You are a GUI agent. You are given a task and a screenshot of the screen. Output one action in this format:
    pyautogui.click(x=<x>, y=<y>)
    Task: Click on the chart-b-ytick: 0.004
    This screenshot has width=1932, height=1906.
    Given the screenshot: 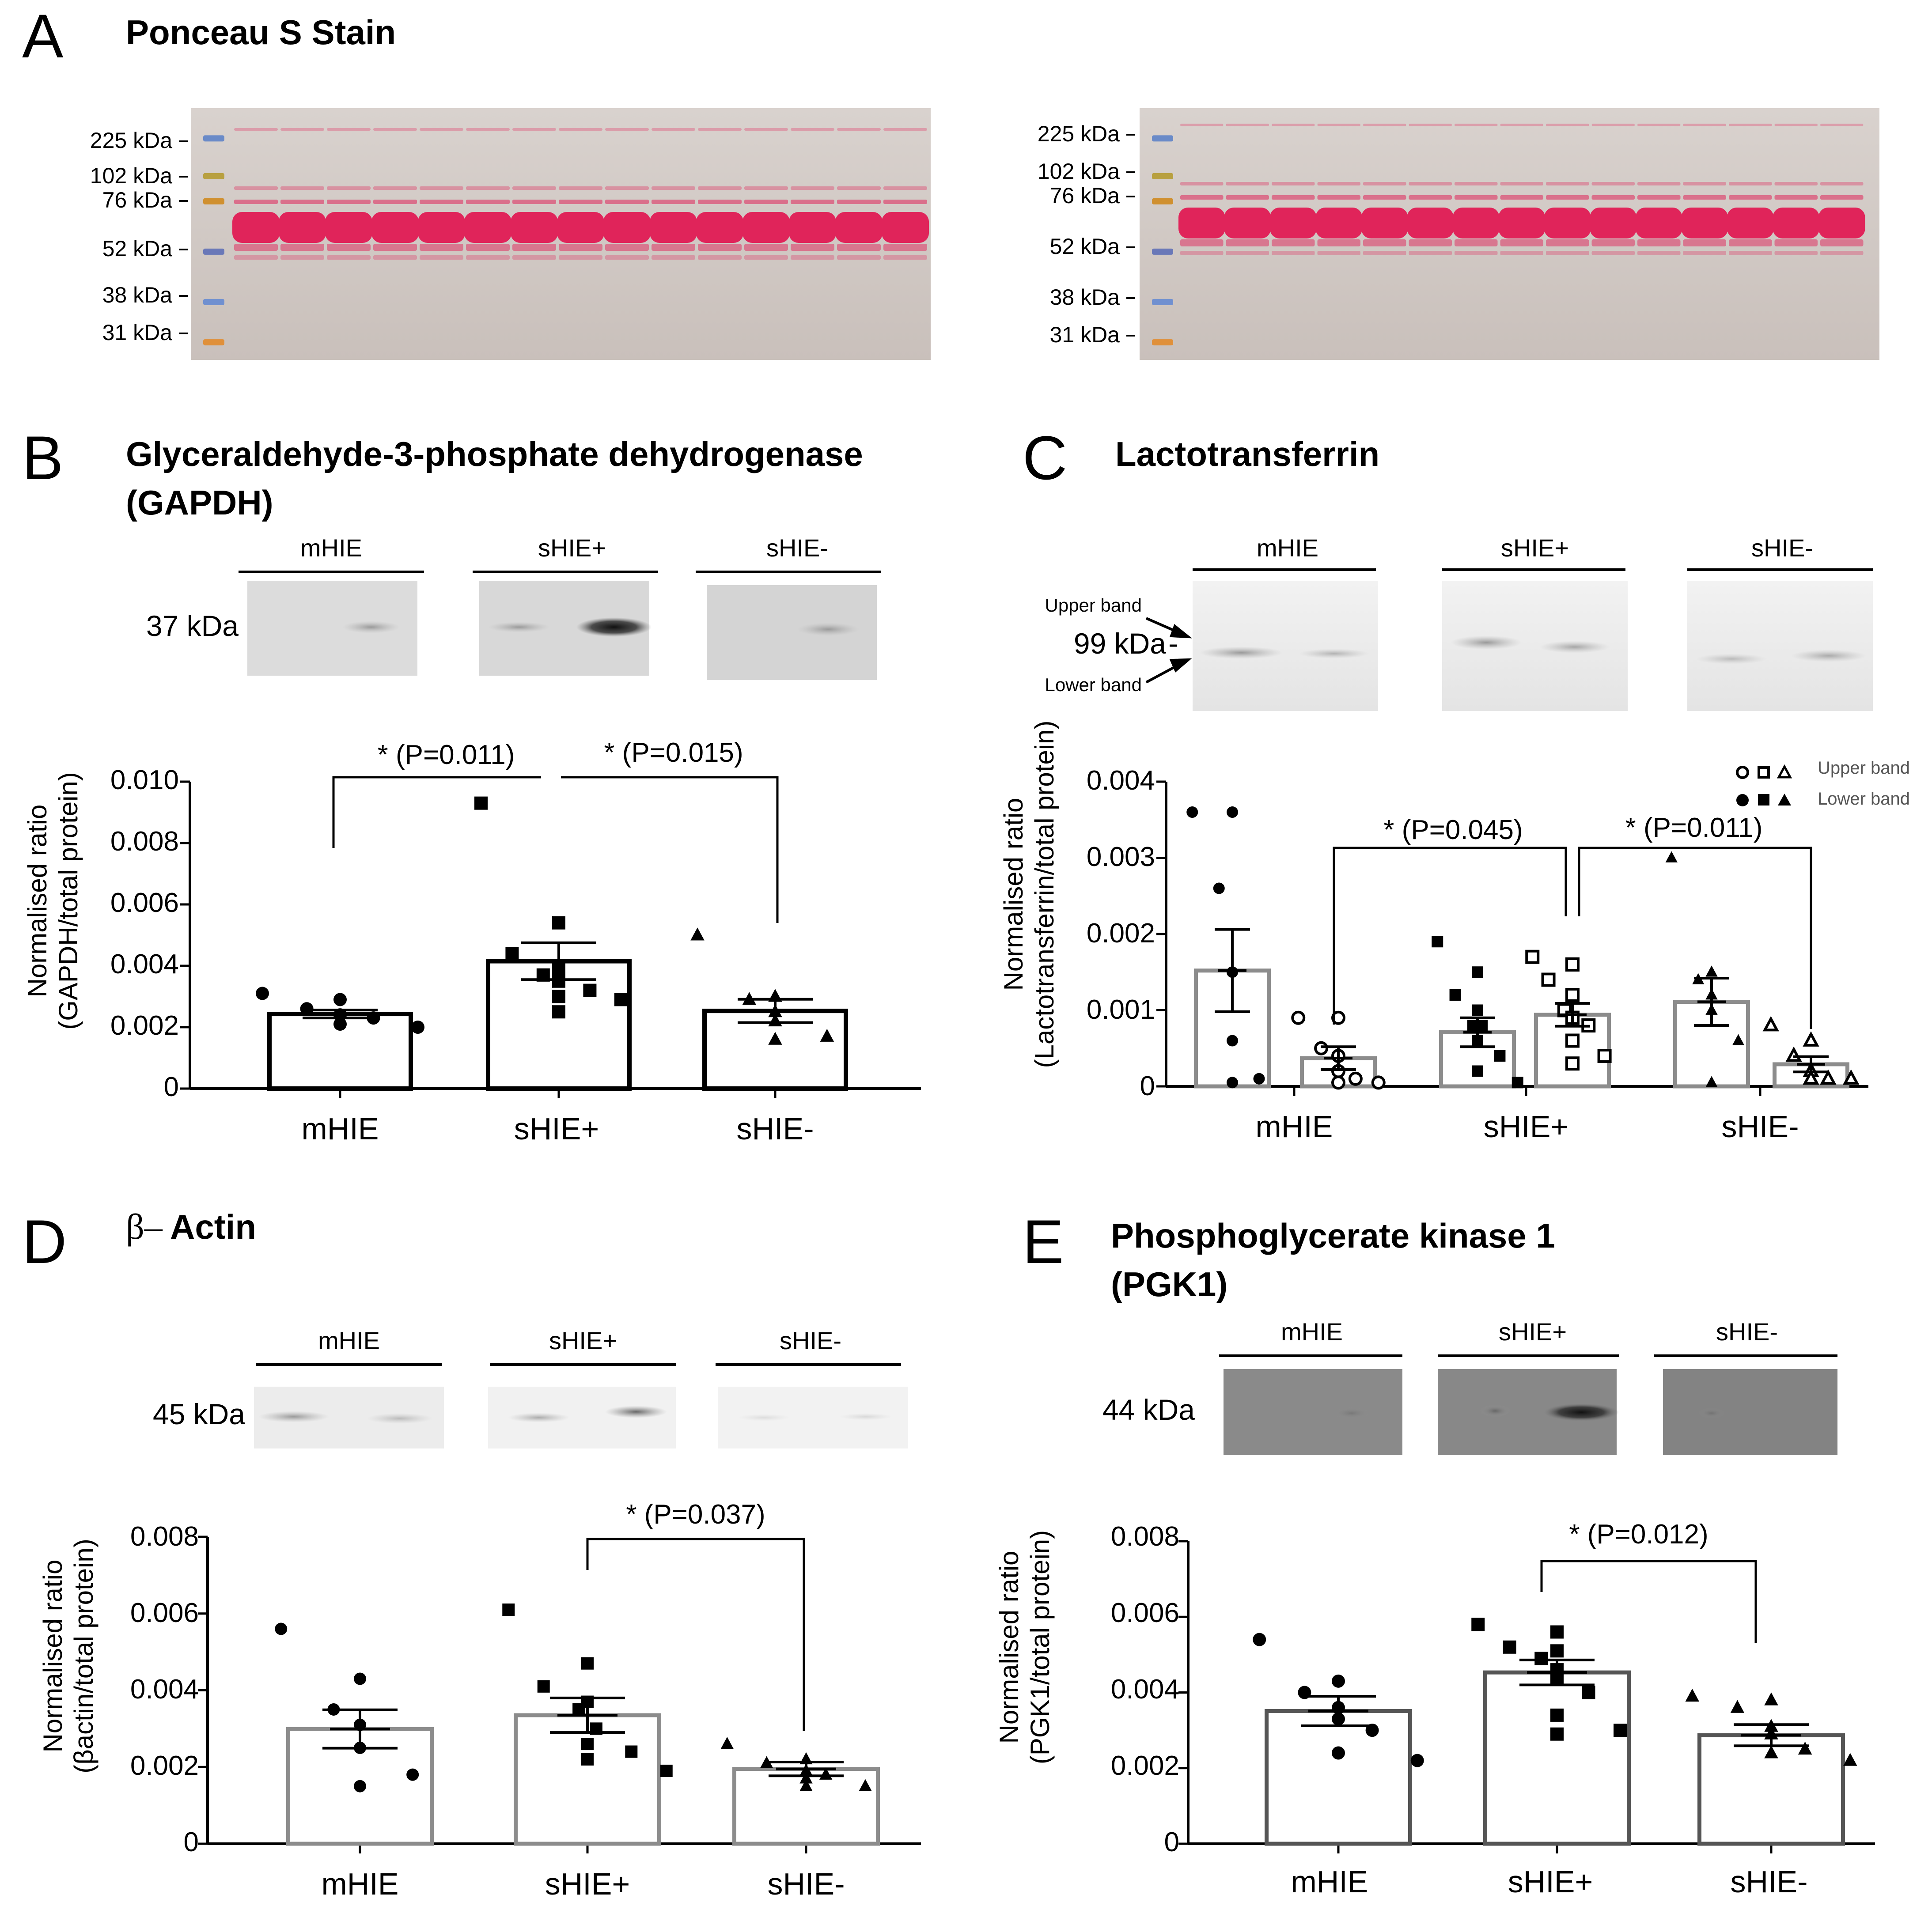 What is the action you would take?
    pyautogui.click(x=144, y=964)
    